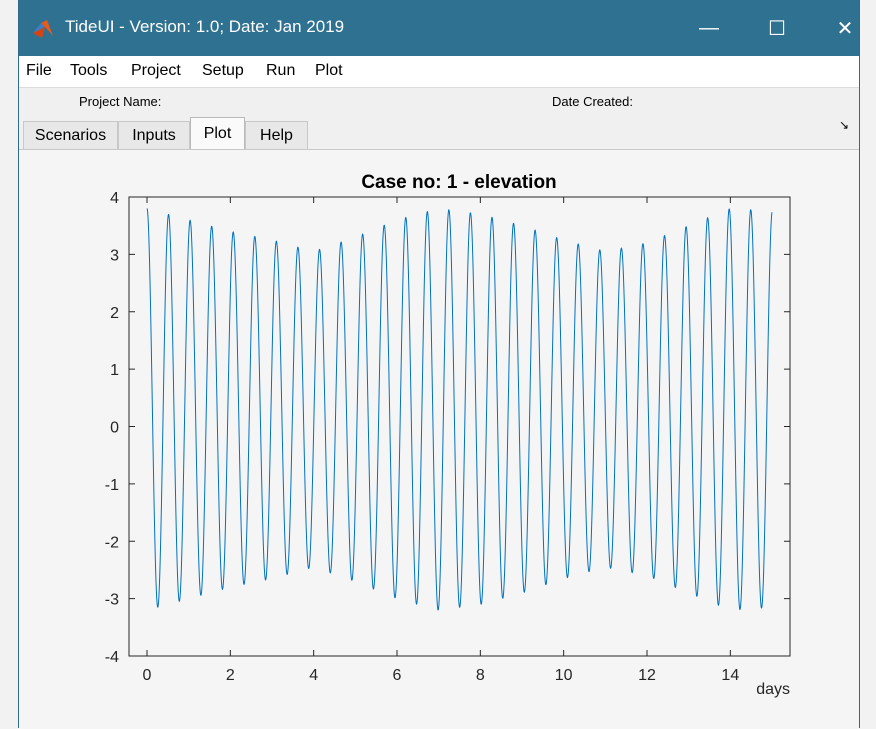  Describe the element at coordinates (564, 675) in the screenshot. I see `x-tick-label: 10` at that location.